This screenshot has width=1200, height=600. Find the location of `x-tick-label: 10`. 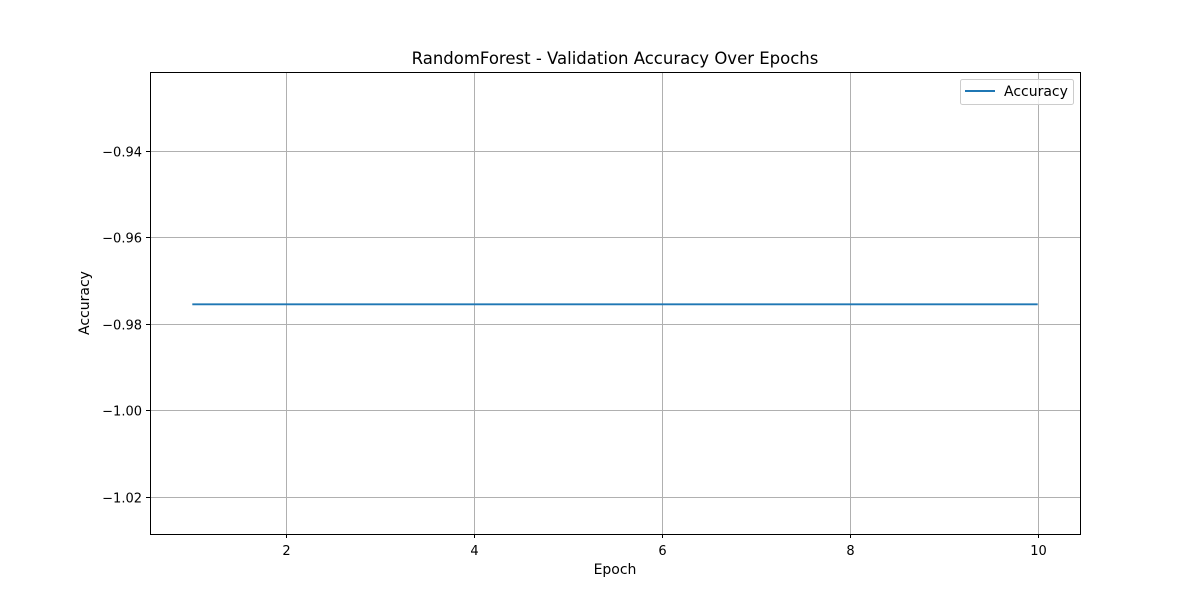

x-tick-label: 10 is located at coordinates (1038, 551).